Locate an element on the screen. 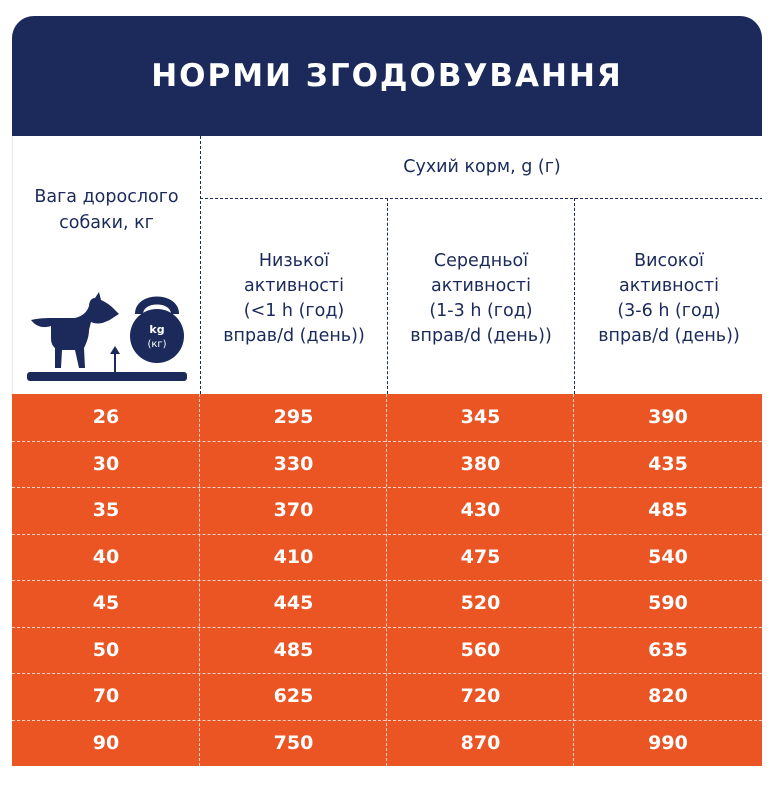 The height and width of the screenshot is (785, 780). high-activity-cell: 590 is located at coordinates (668, 603).